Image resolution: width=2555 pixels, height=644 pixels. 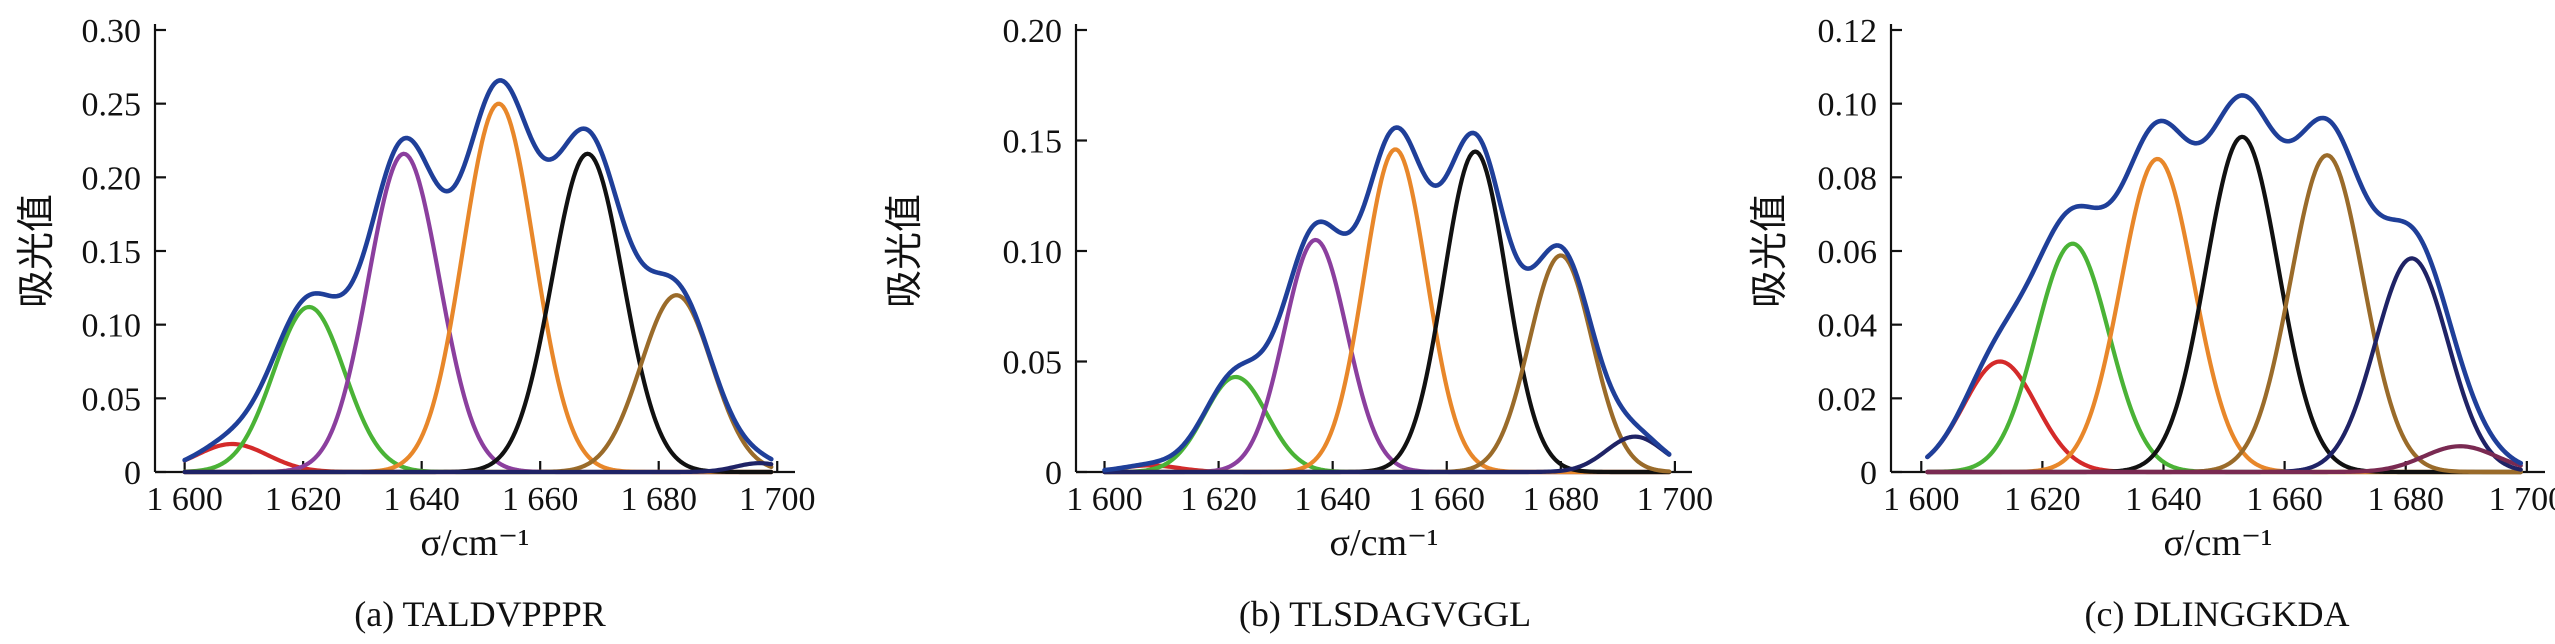 What do you see at coordinates (1848, 326) in the screenshot?
I see `y-tick-label: 0.04` at bounding box center [1848, 326].